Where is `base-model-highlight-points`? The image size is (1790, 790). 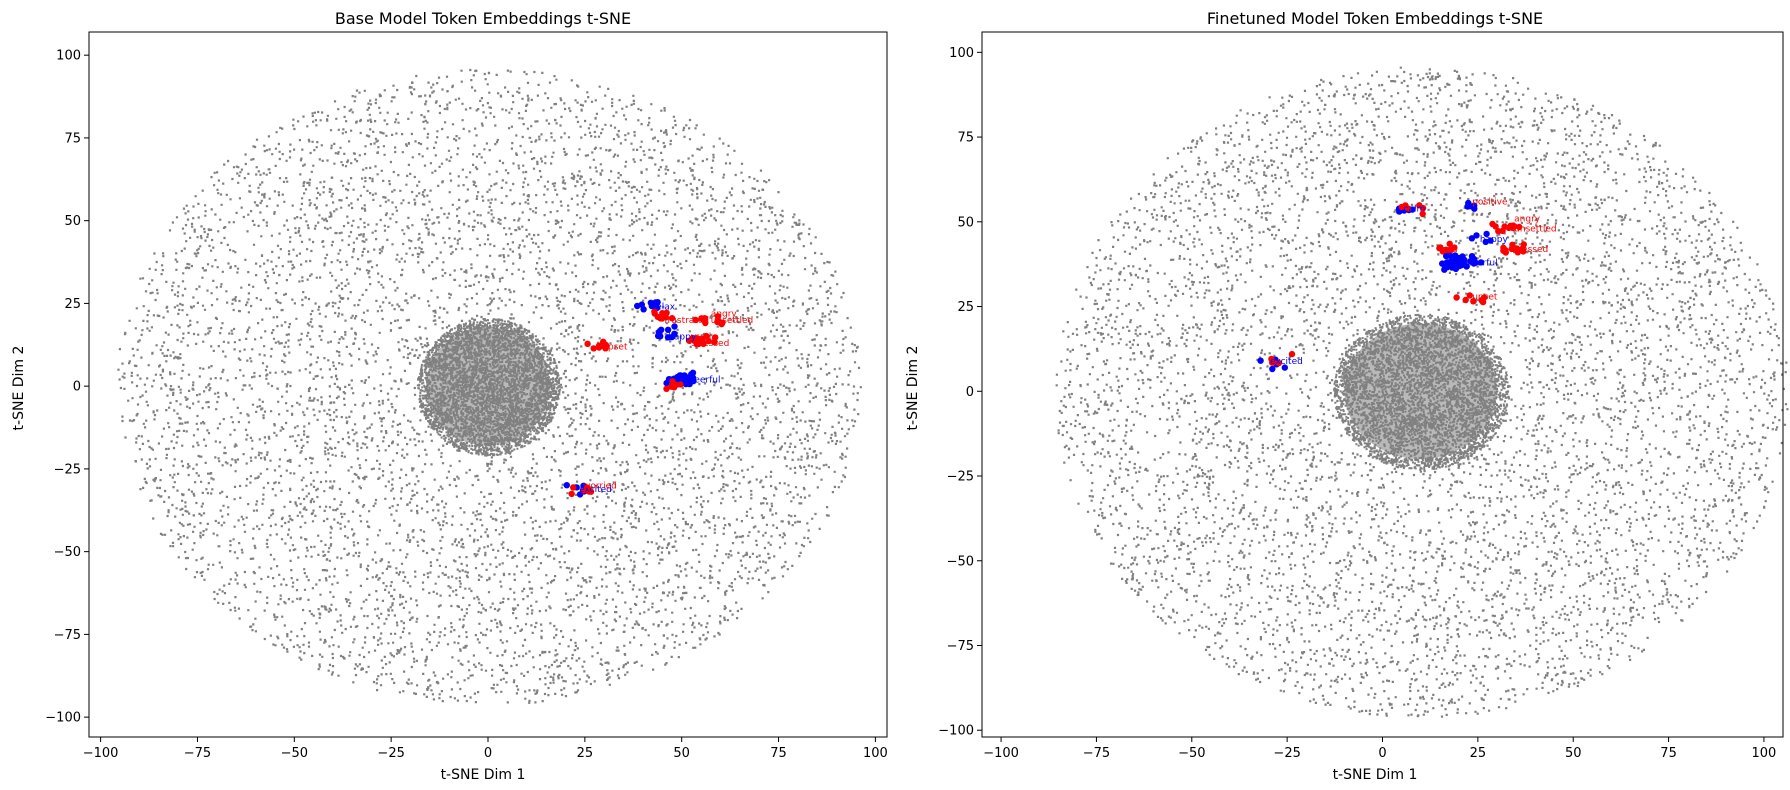
base-model-highlight-points is located at coordinates (644, 398).